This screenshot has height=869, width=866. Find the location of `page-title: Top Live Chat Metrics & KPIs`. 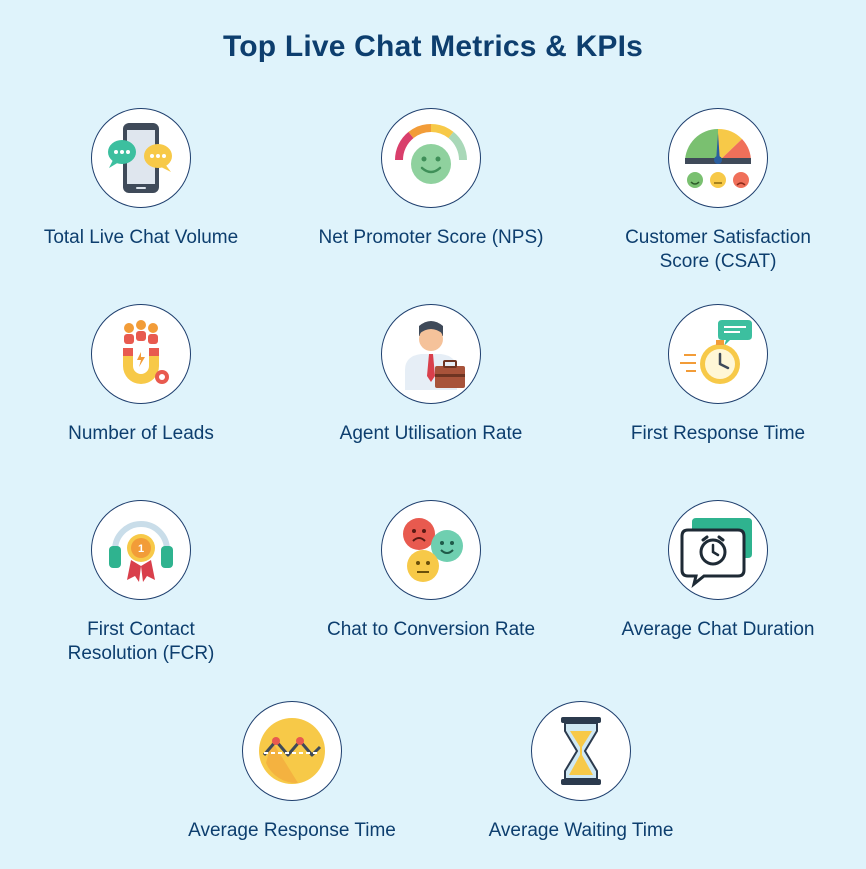

page-title: Top Live Chat Metrics & KPIs is located at coordinates (433, 46).